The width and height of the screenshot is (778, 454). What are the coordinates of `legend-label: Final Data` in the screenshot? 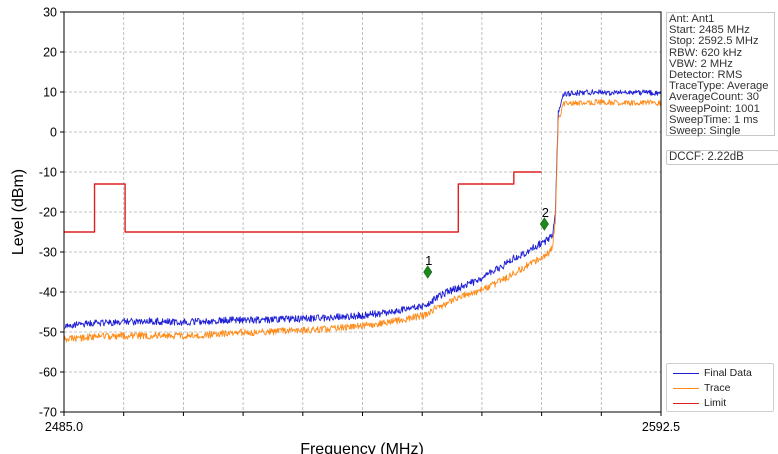 It's located at (728, 373).